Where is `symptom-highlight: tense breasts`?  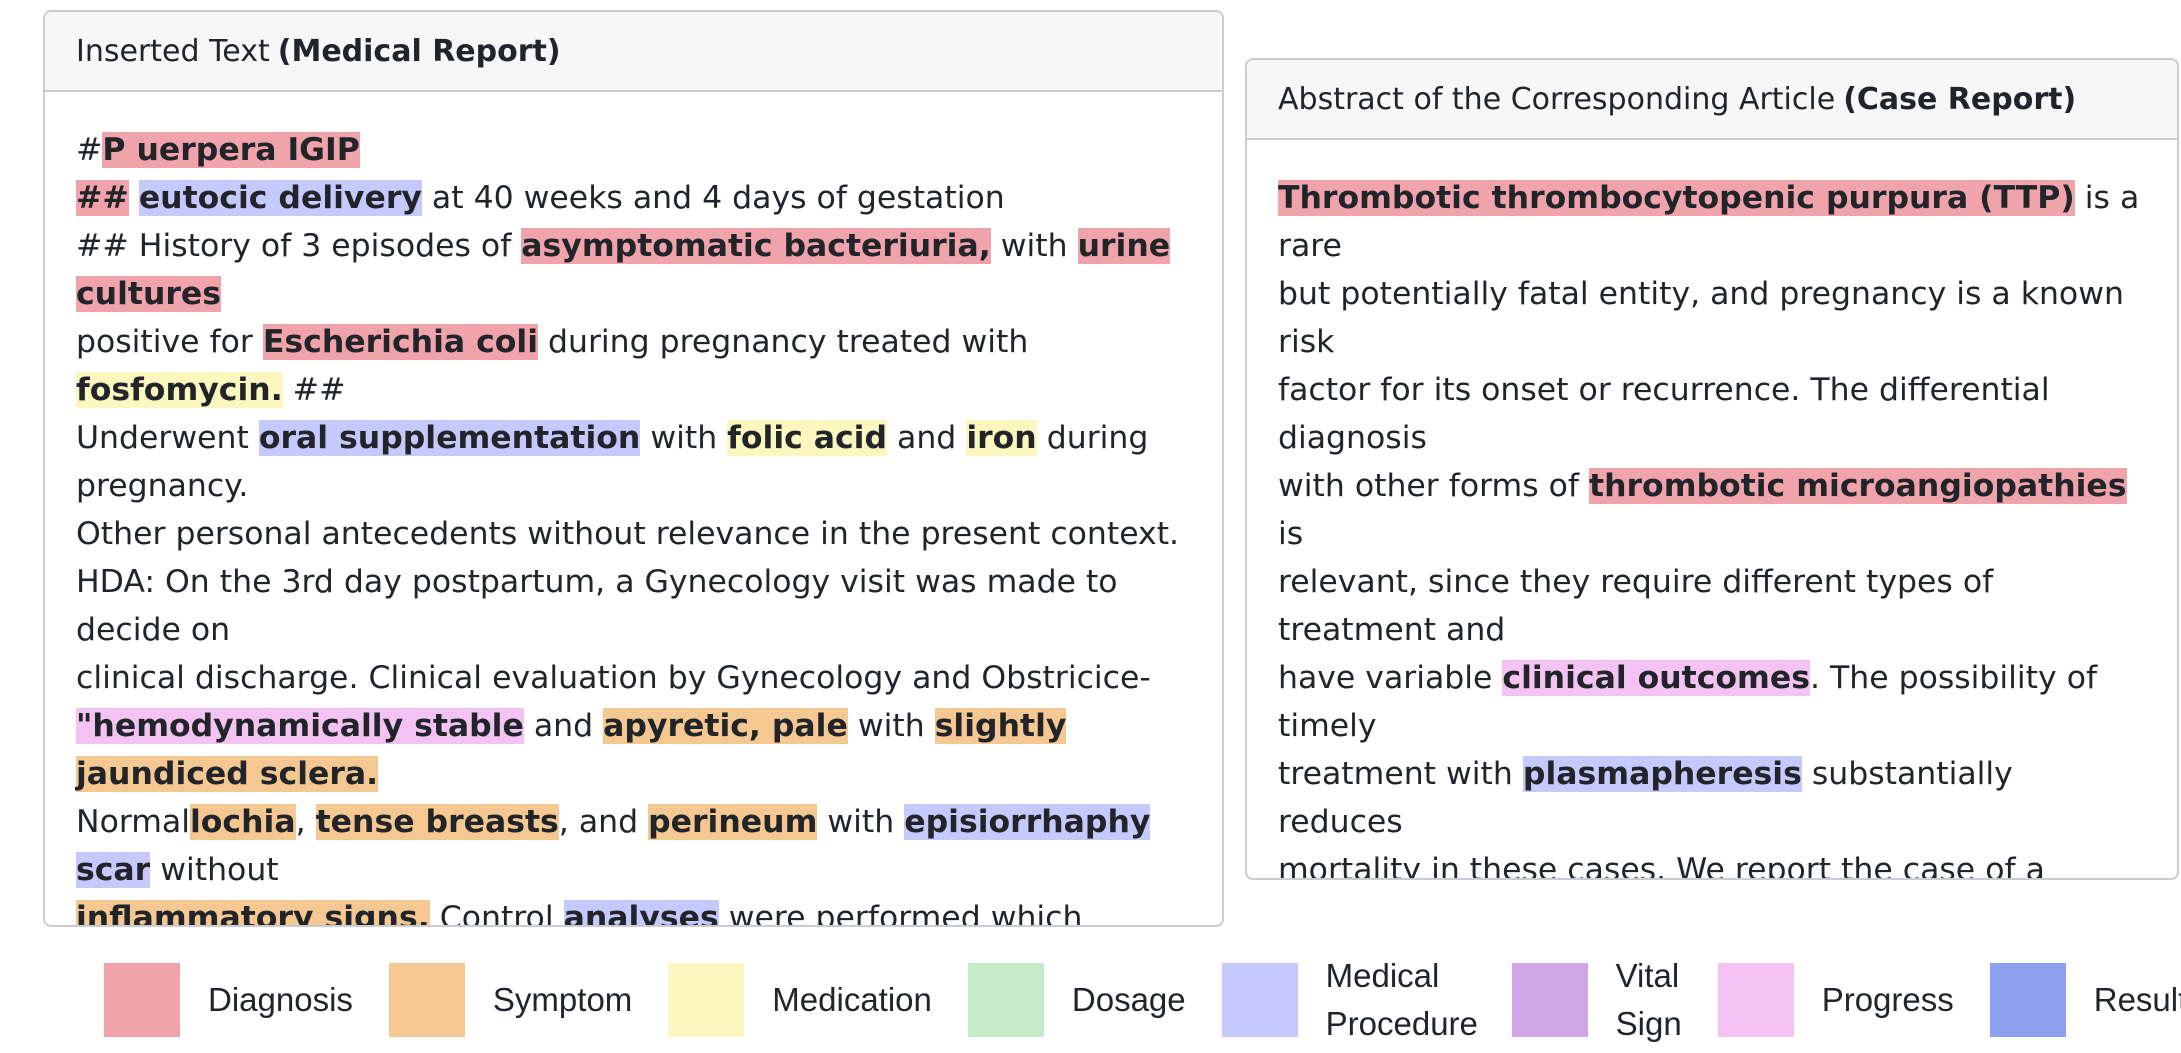 symptom-highlight: tense breasts is located at coordinates (437, 822).